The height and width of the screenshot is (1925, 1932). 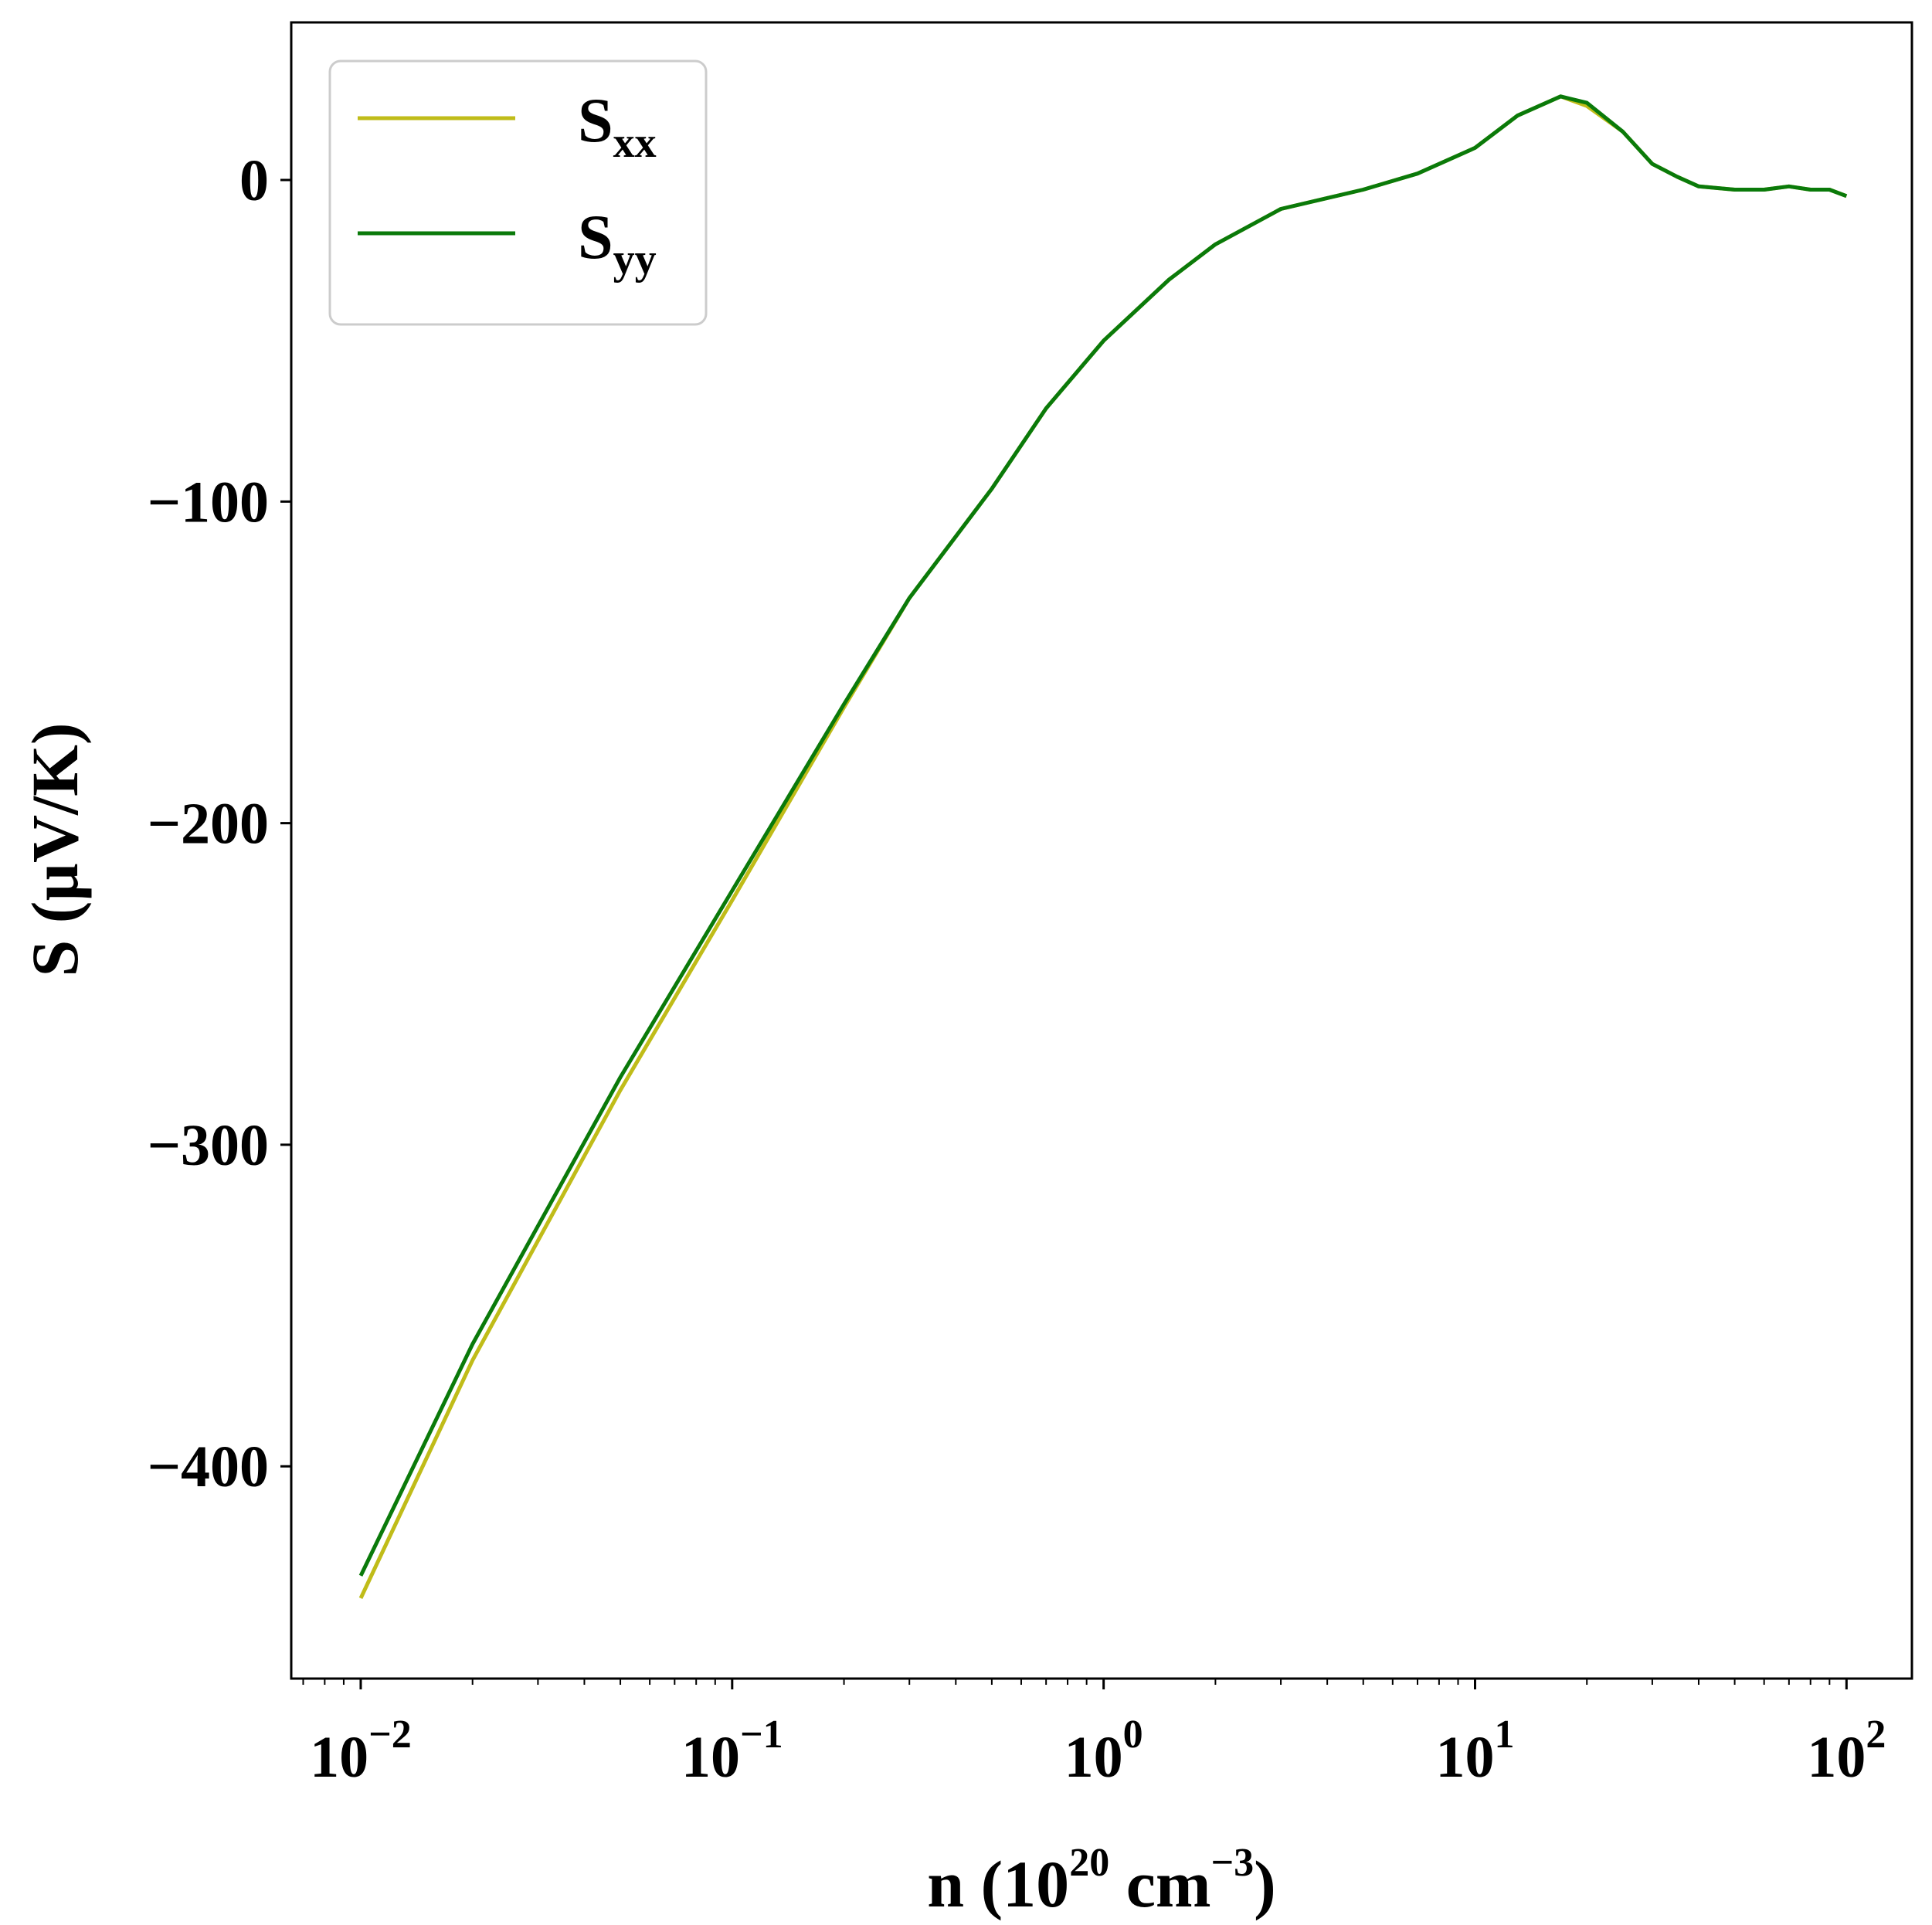 What do you see at coordinates (55, 849) in the screenshot?
I see `y-axis-label: S (µV/K)` at bounding box center [55, 849].